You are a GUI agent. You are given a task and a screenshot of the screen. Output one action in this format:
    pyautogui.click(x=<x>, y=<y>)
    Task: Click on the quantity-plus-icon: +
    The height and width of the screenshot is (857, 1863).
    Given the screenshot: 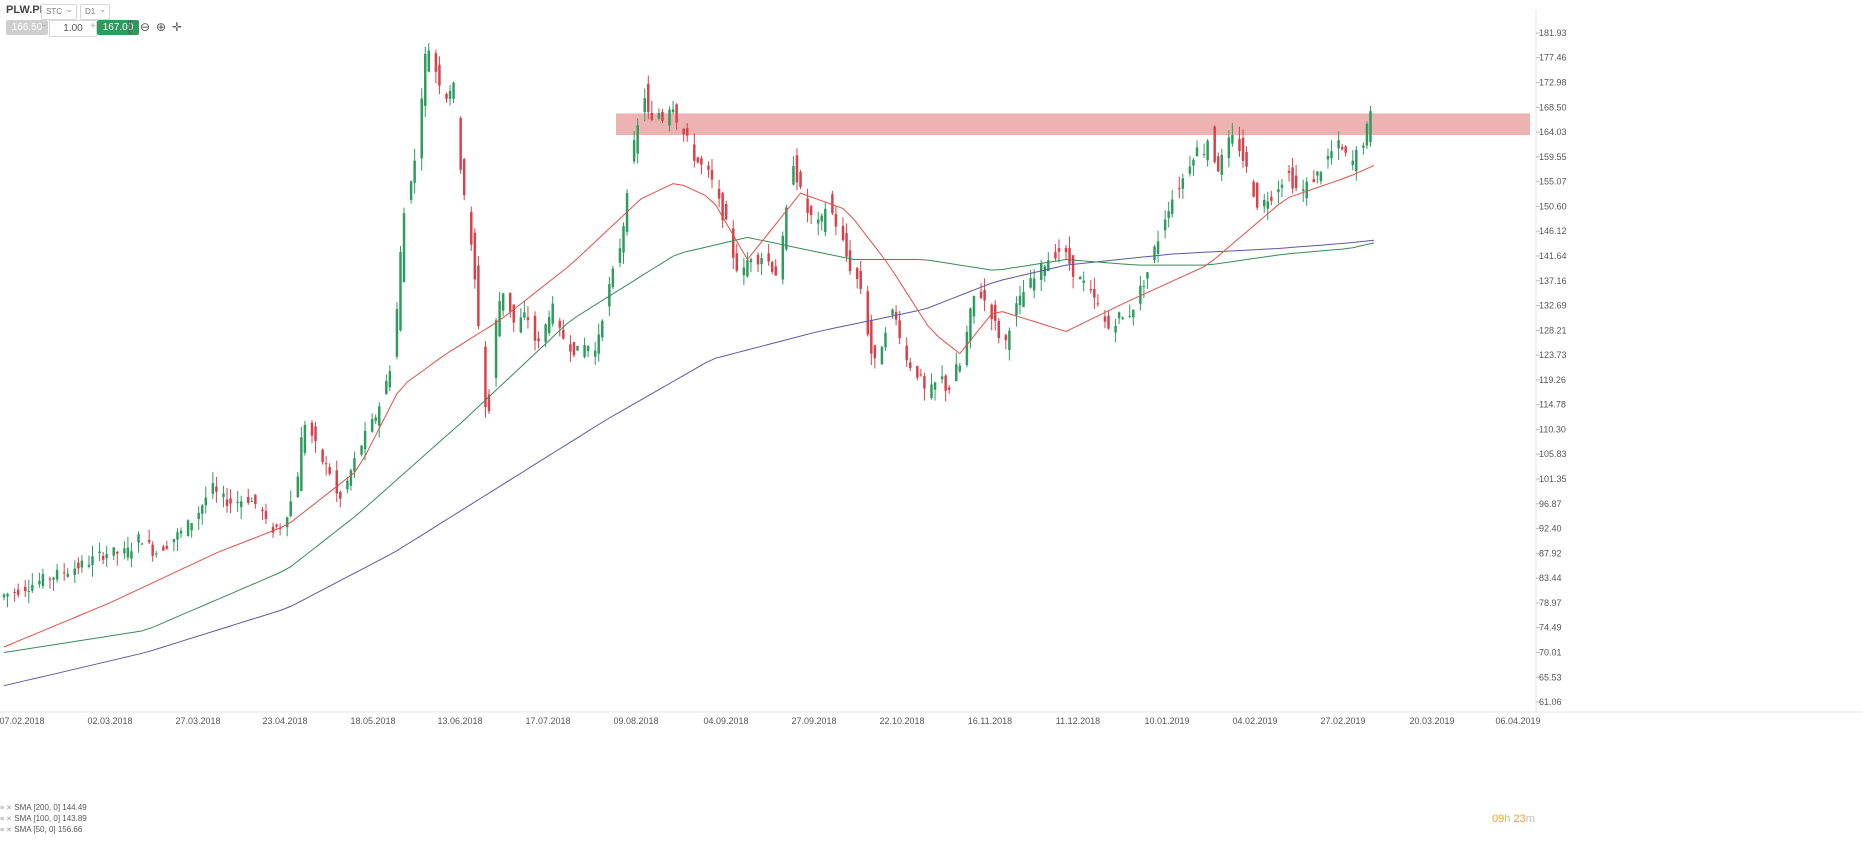 What is the action you would take?
    pyautogui.click(x=93, y=26)
    